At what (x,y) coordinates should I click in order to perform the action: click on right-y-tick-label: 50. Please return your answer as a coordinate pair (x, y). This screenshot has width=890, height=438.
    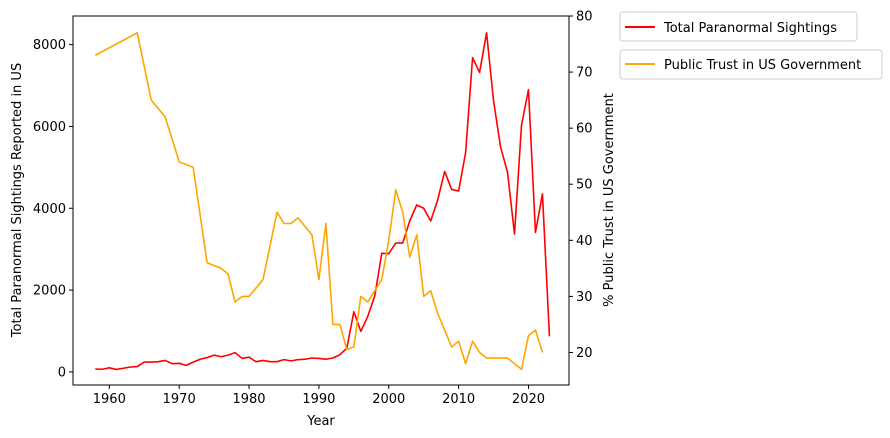
    Looking at the image, I should click on (584, 185).